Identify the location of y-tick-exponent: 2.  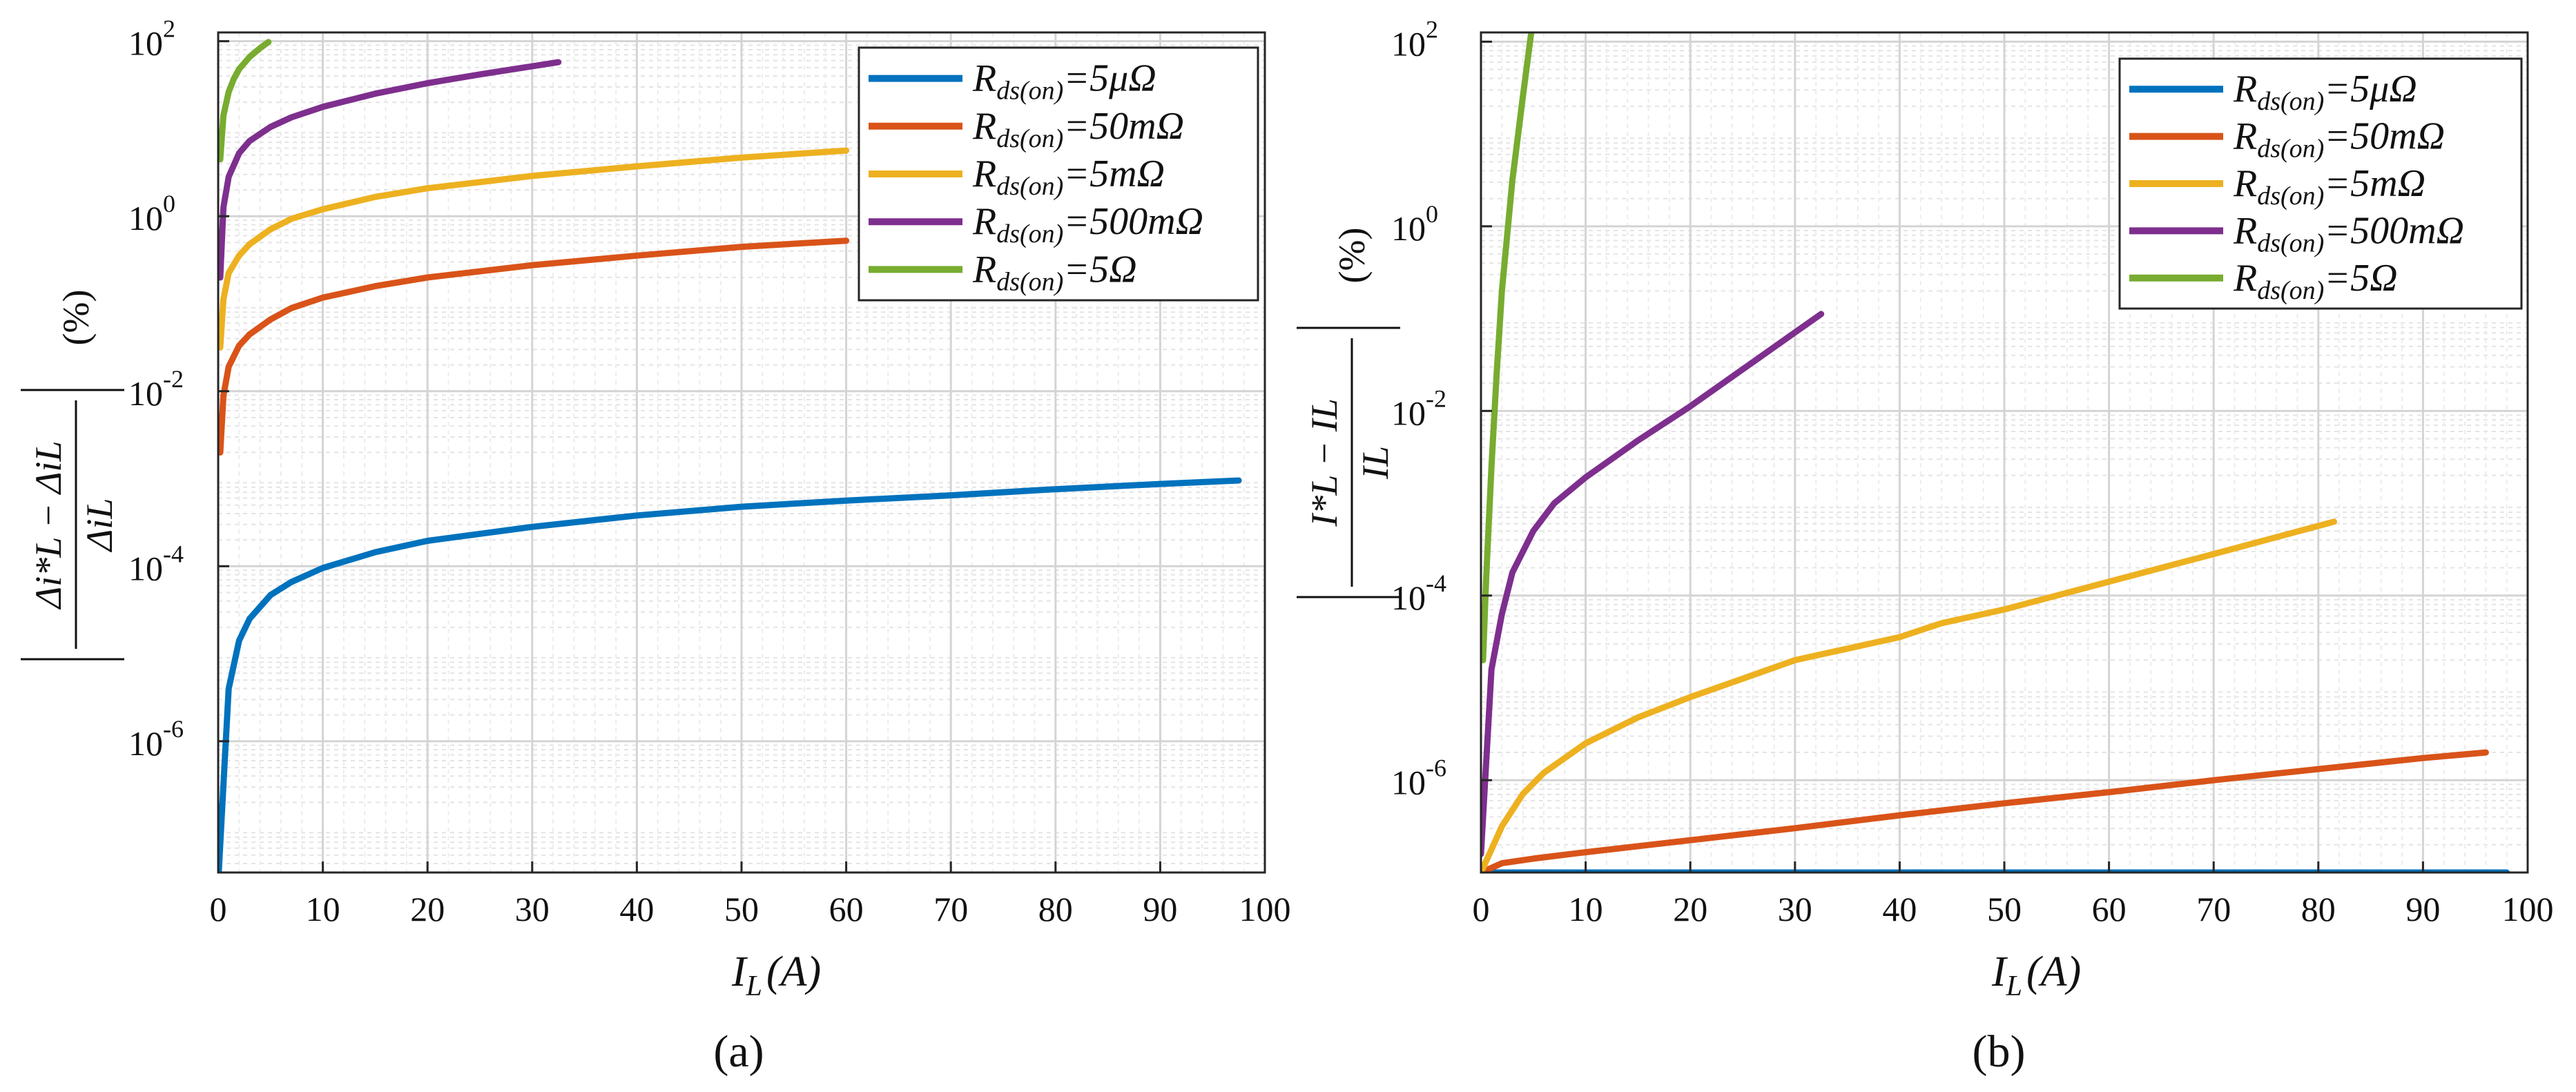
(169, 29).